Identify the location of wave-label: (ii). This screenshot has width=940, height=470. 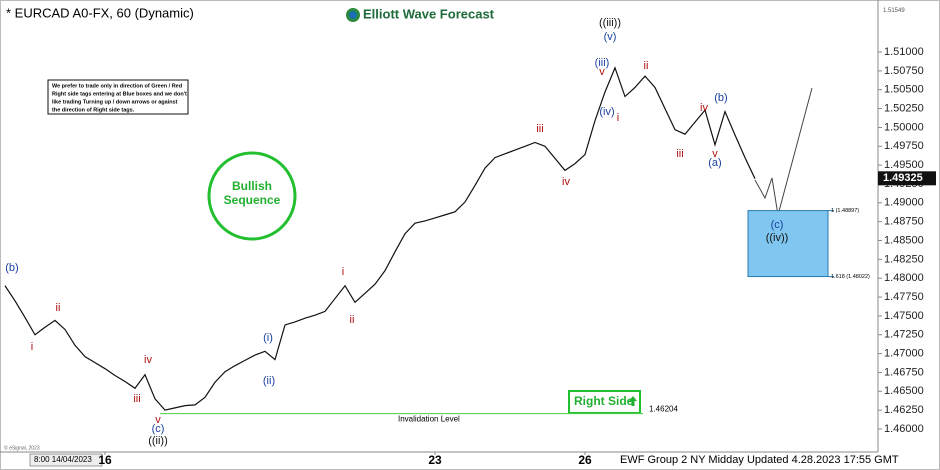
(269, 381).